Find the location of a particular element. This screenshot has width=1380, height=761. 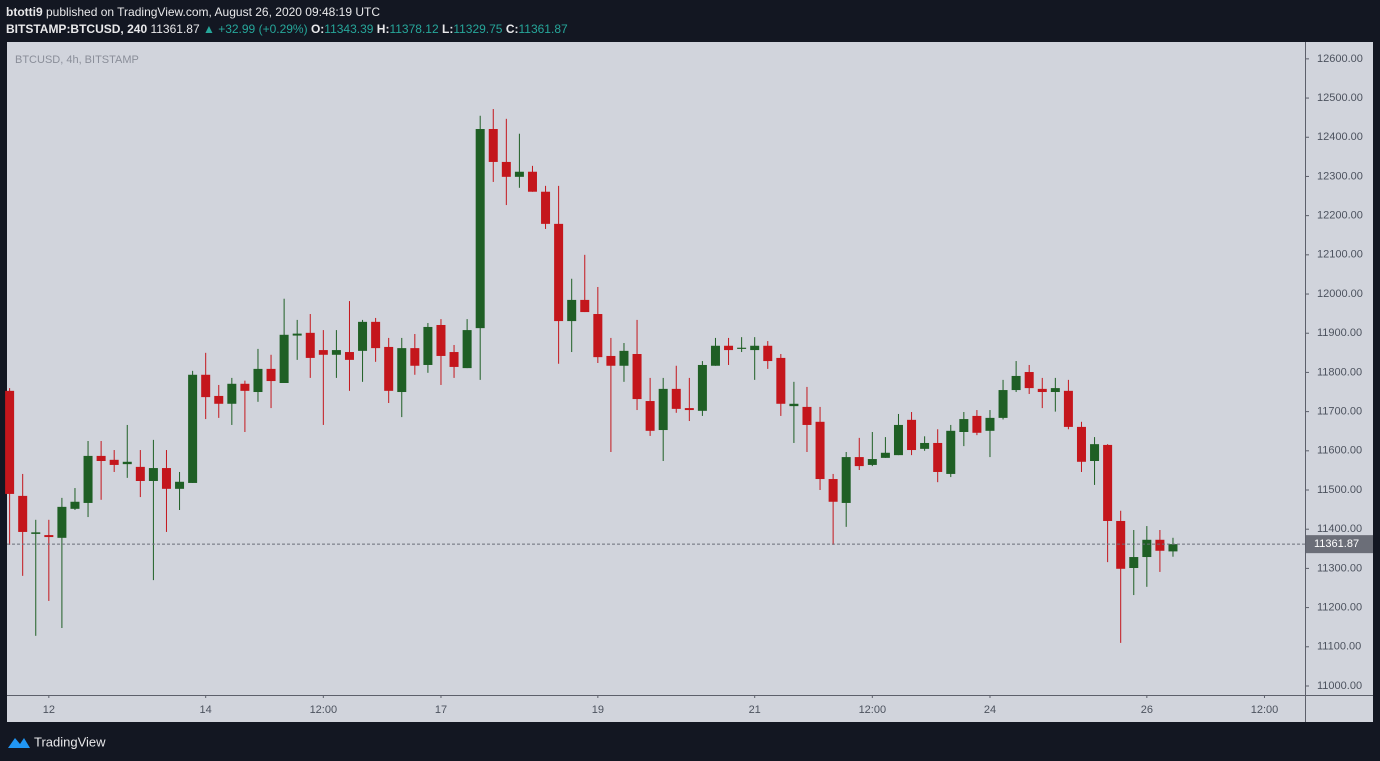

author: btotti9 is located at coordinates (24, 12).